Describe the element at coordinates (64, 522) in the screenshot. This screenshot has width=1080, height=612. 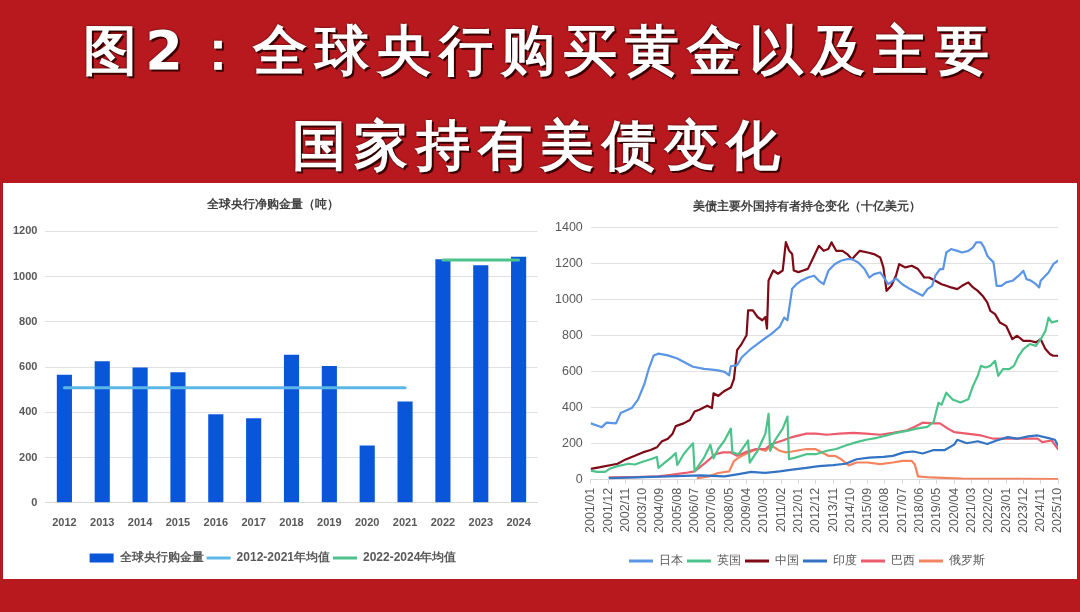
I see `x-tick-label: 2012` at that location.